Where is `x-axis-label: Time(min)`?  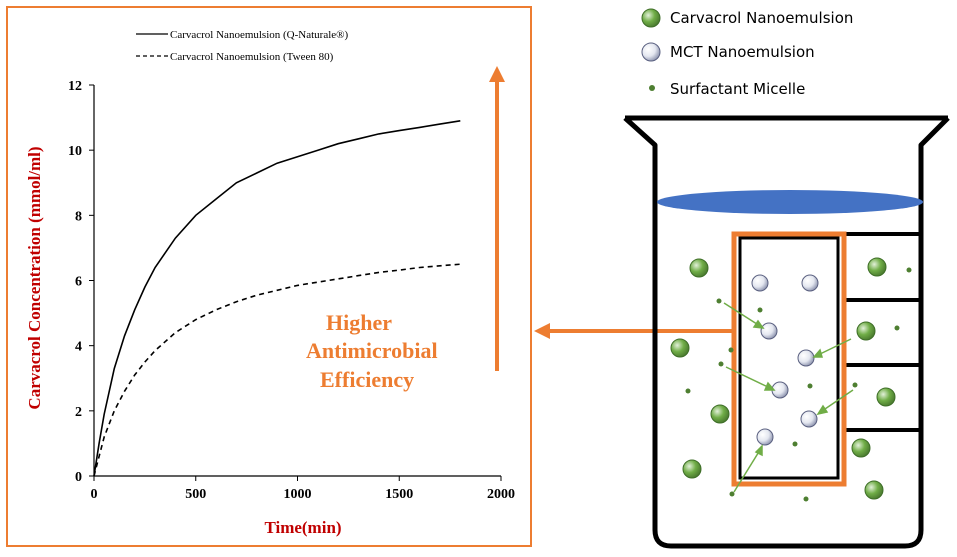 x-axis-label: Time(min) is located at coordinates (302, 527).